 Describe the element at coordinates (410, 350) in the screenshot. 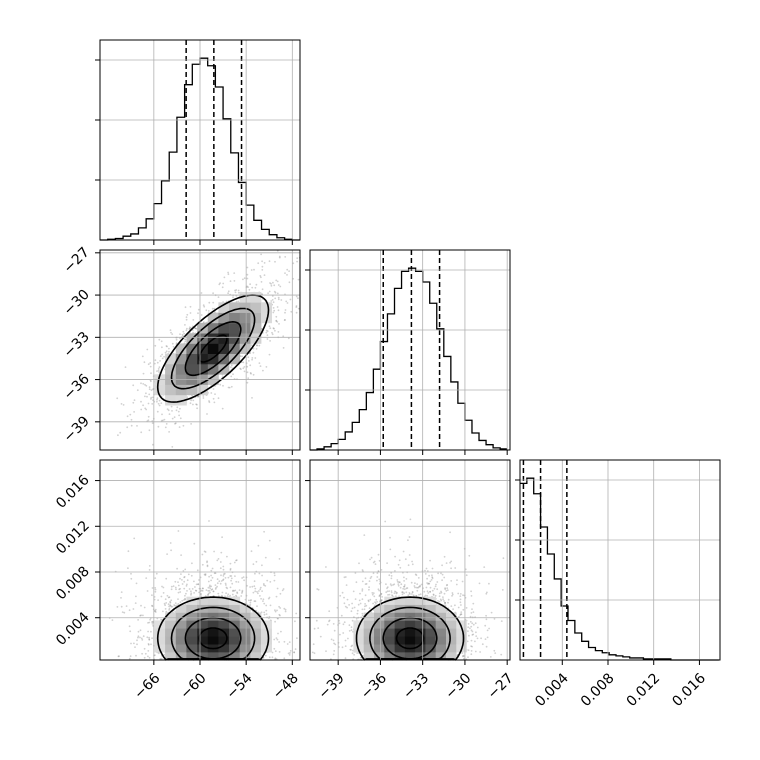

I see `histogram-frame` at that location.